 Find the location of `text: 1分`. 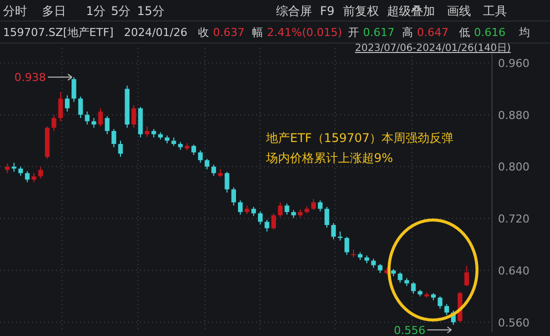

text: 1分 is located at coordinates (96, 11).